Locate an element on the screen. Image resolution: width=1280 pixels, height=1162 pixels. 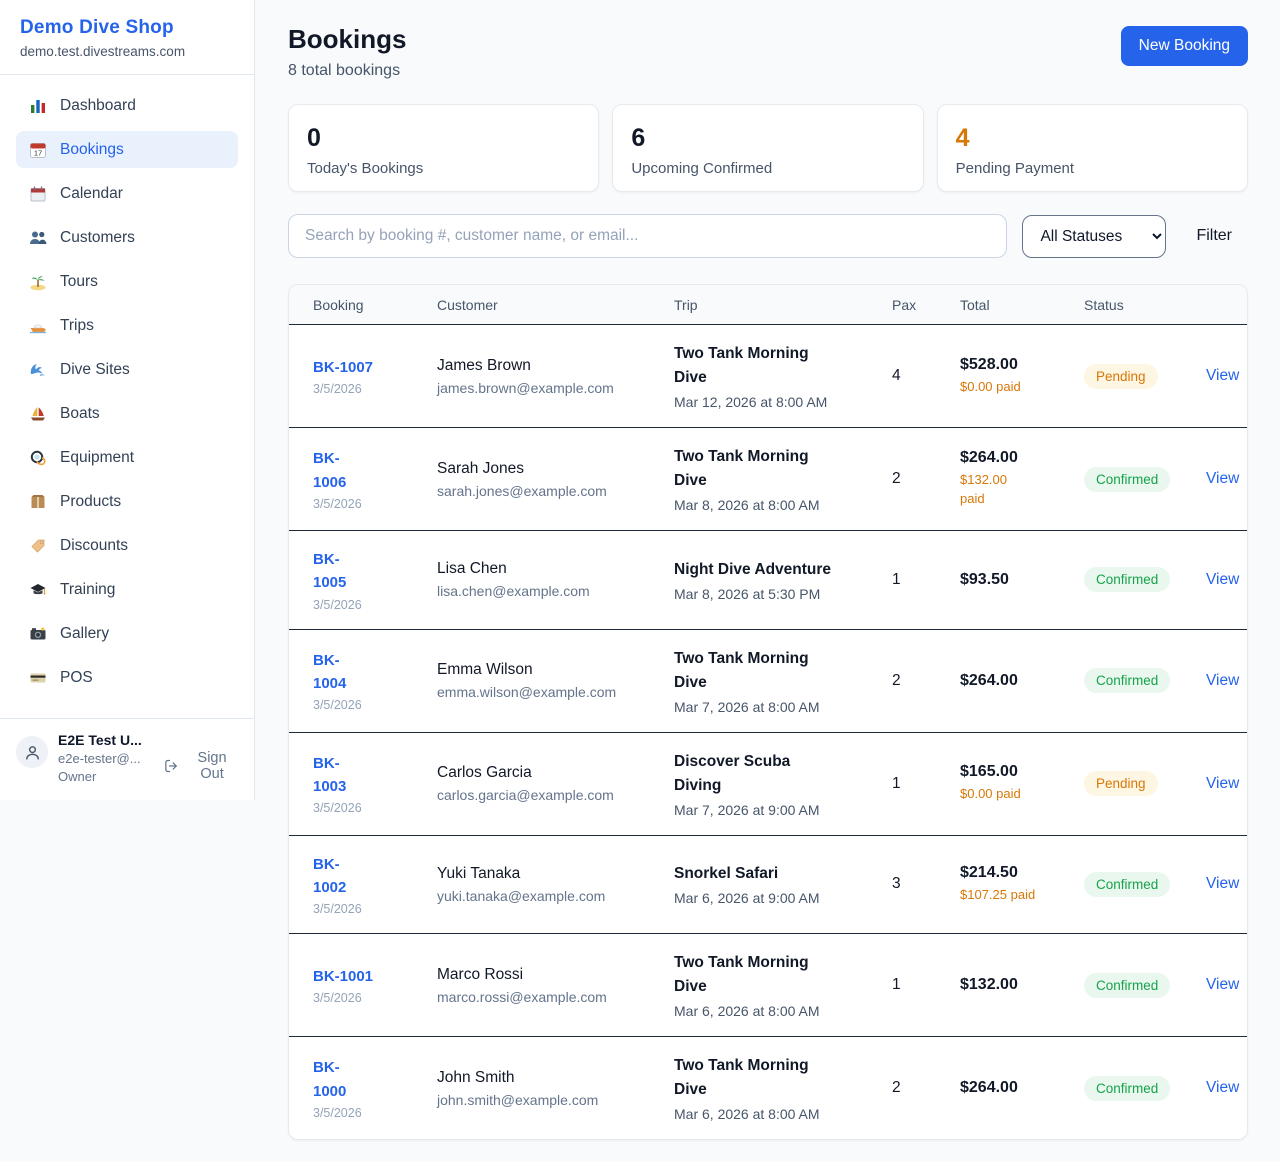
sidebar-item-customers: Customers is located at coordinates (127, 237).